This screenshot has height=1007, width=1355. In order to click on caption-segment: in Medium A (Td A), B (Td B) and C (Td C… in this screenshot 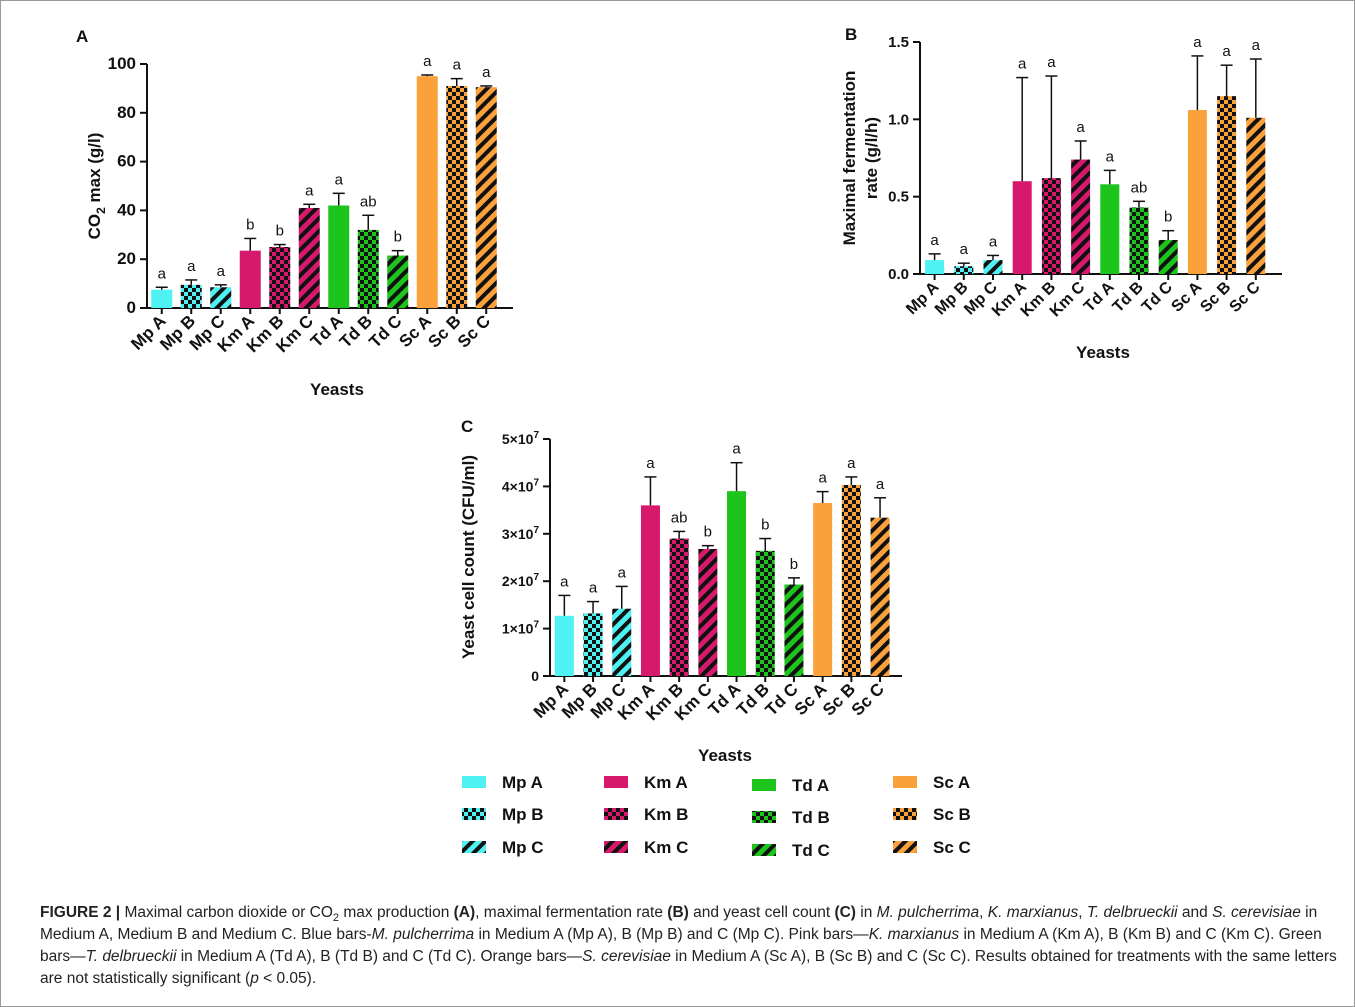, I will do `click(379, 956)`.